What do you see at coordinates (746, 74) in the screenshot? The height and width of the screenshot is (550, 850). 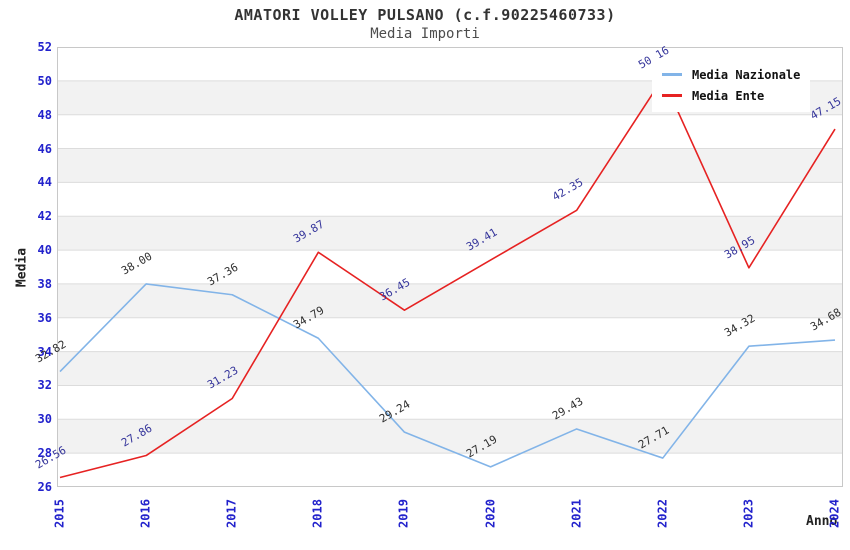 I see `legend-label: Media Nazionale` at bounding box center [746, 74].